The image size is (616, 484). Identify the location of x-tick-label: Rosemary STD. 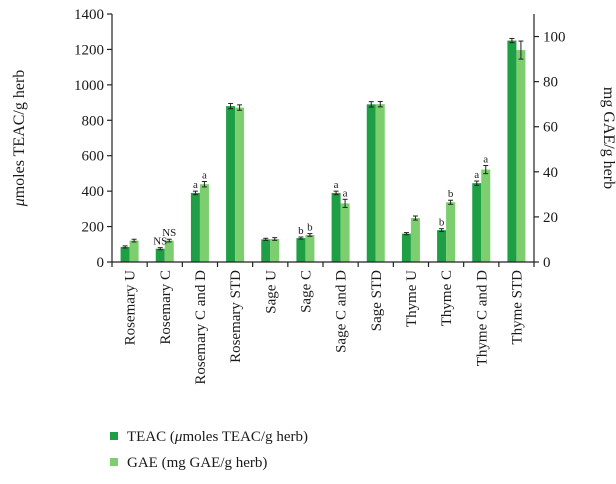
(236, 316).